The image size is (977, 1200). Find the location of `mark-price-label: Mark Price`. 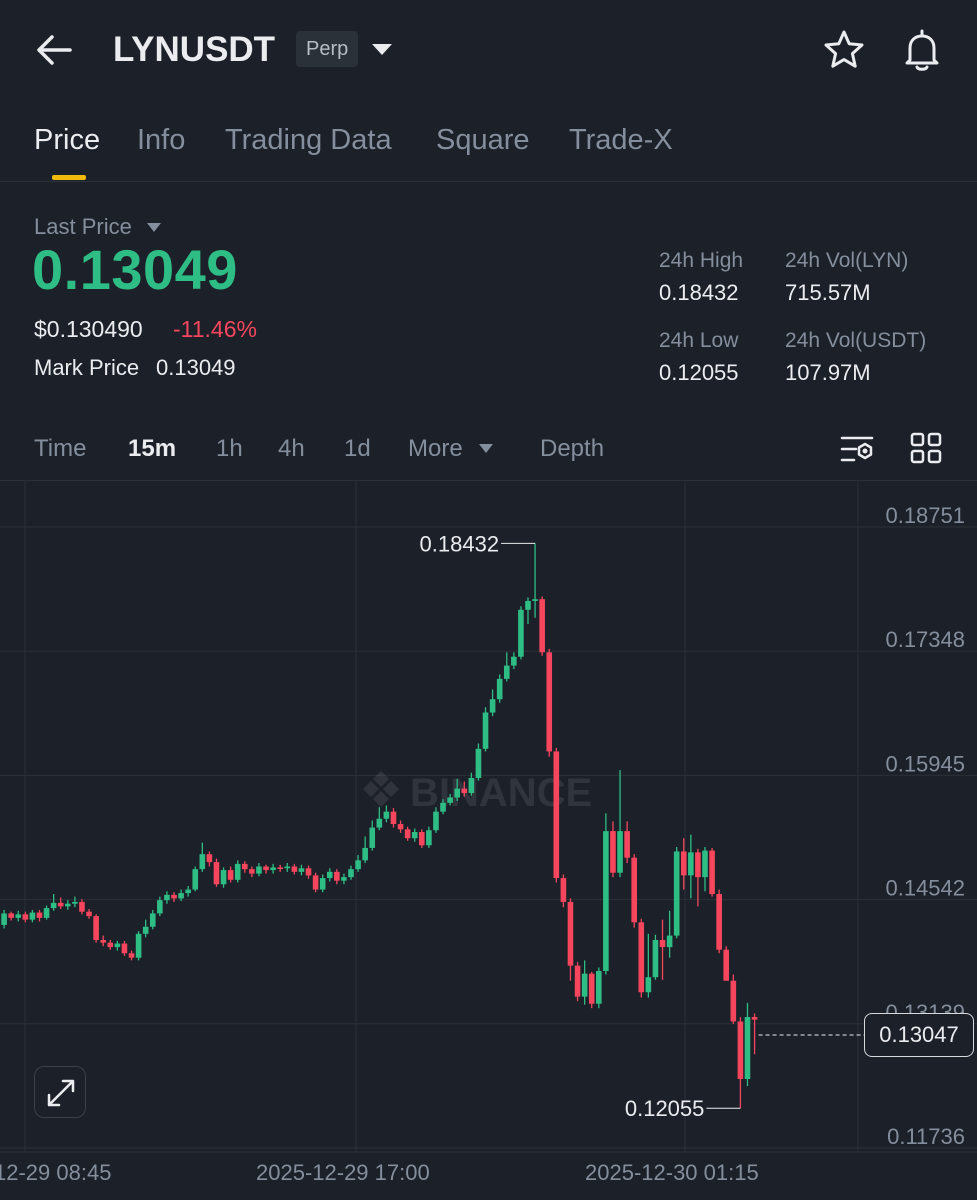

mark-price-label: Mark Price is located at coordinates (87, 367).